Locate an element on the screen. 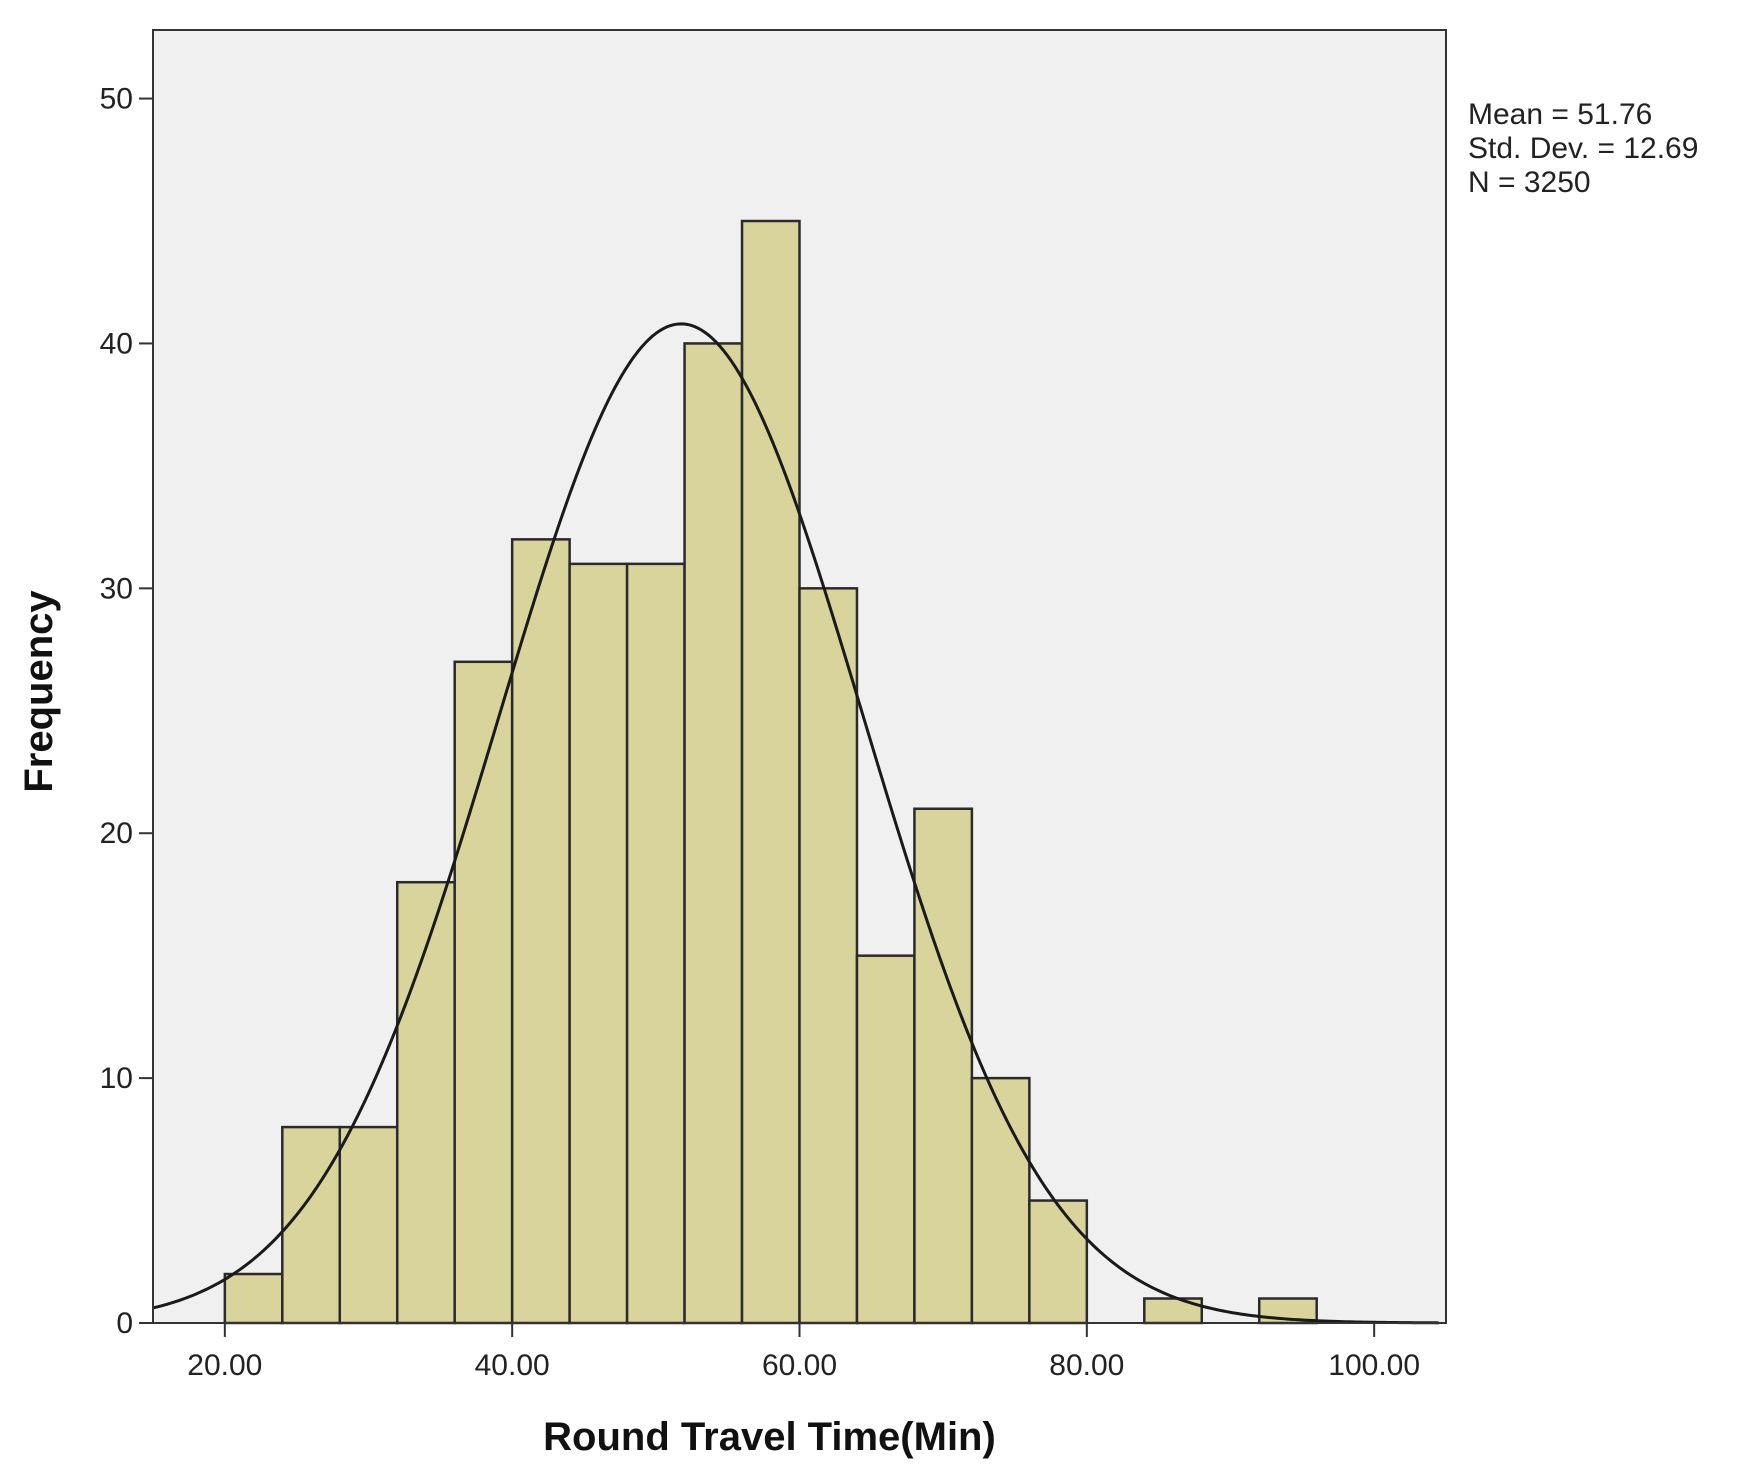 This screenshot has width=1748, height=1471. x-tick-label: 80.00 is located at coordinates (1086, 1365).